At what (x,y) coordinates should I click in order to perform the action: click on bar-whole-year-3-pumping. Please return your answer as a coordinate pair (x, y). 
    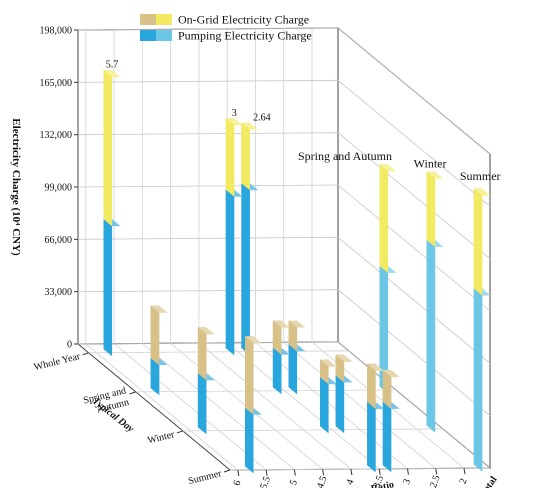
    Looking at the image, I should click on (234, 272).